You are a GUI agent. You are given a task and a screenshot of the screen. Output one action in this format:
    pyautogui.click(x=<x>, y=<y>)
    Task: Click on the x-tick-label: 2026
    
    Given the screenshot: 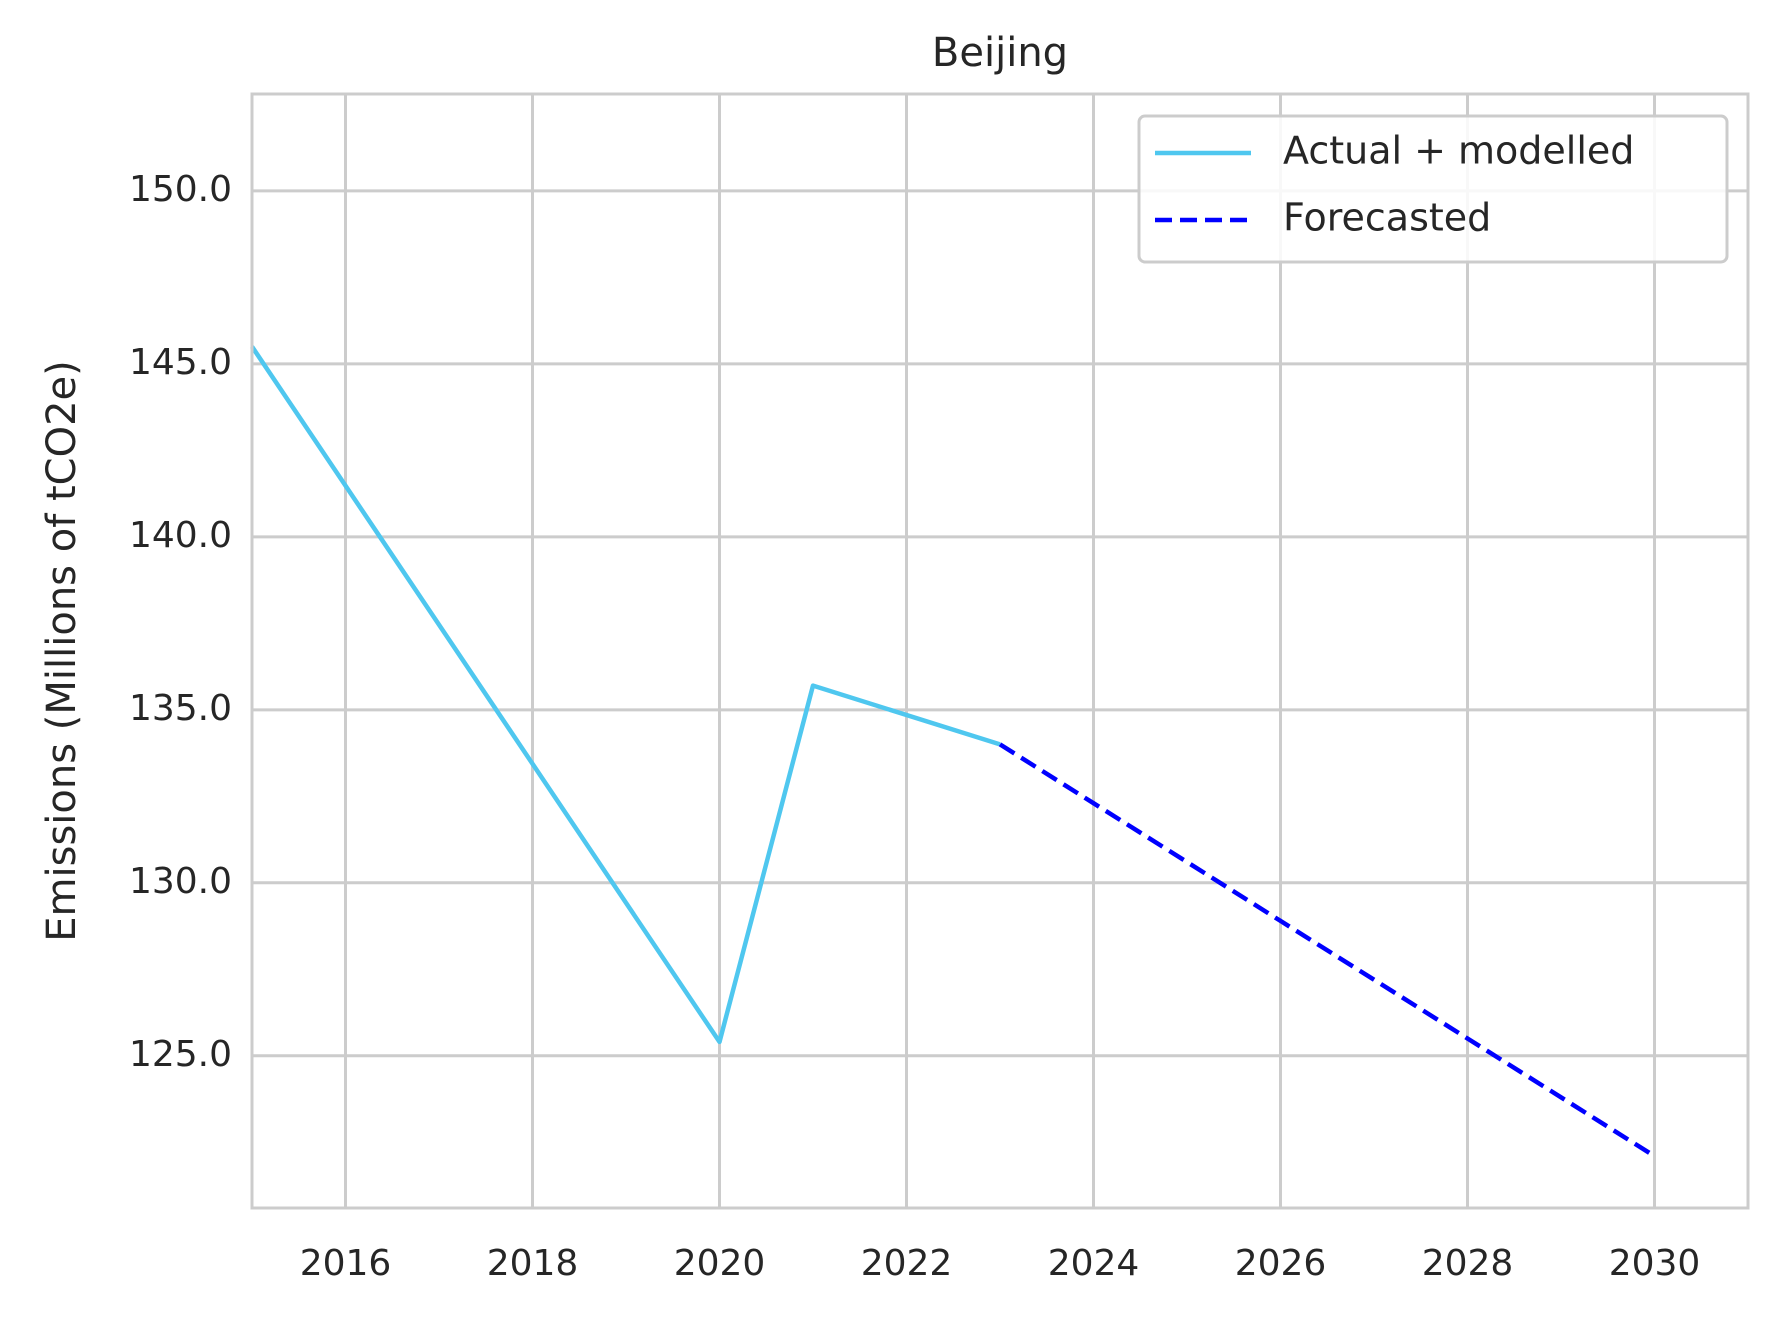 What is the action you would take?
    pyautogui.click(x=1281, y=1263)
    